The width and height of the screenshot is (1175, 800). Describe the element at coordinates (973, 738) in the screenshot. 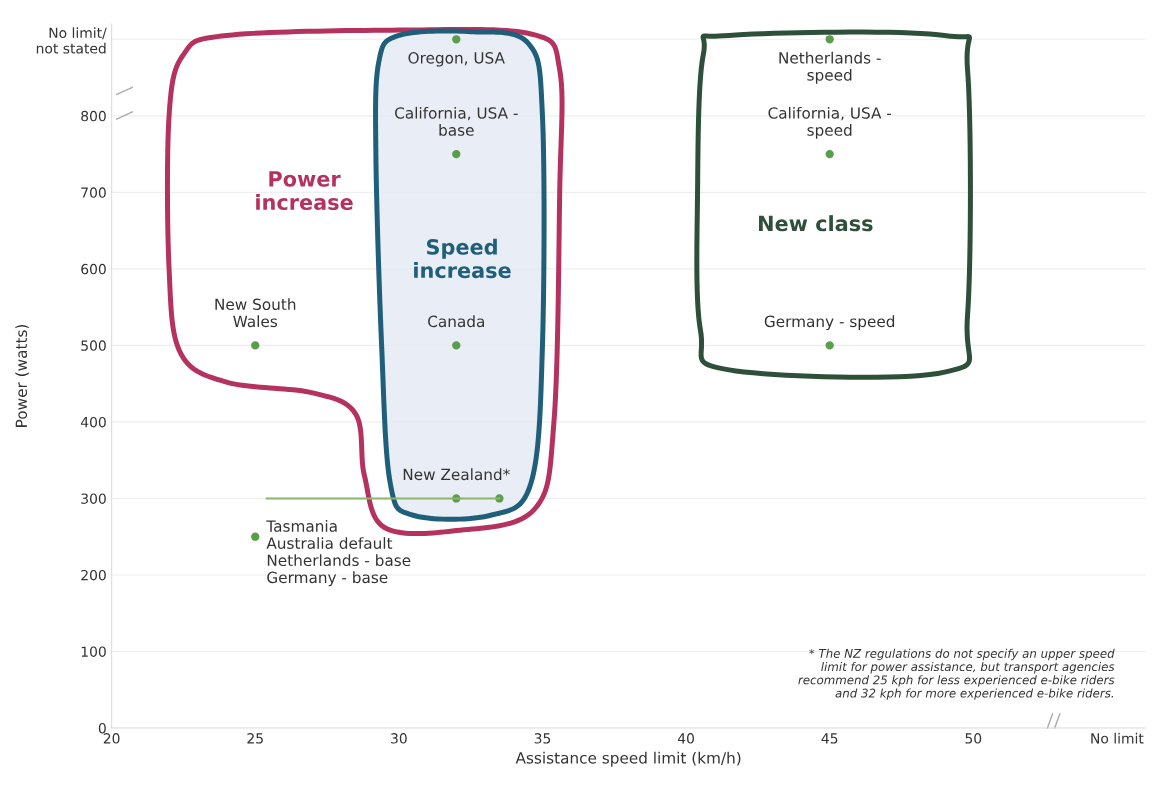

I see `x-tick-label: 50` at that location.